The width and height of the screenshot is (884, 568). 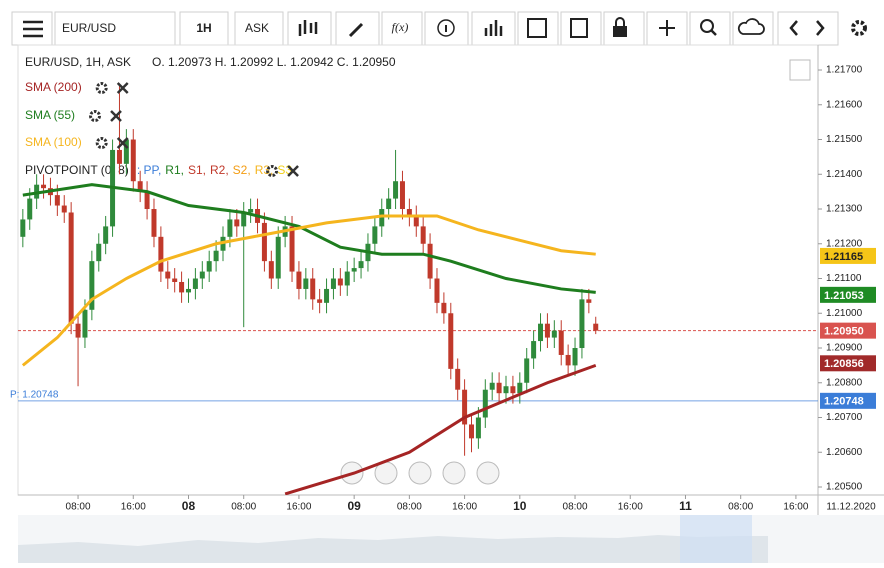 I want to click on sma-line, so click(x=309, y=238).